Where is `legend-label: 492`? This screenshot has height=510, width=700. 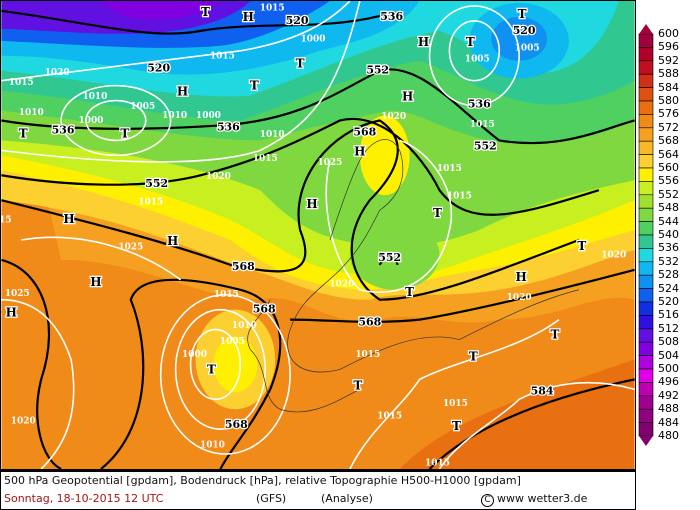
legend-label: 492 is located at coordinates (668, 395).